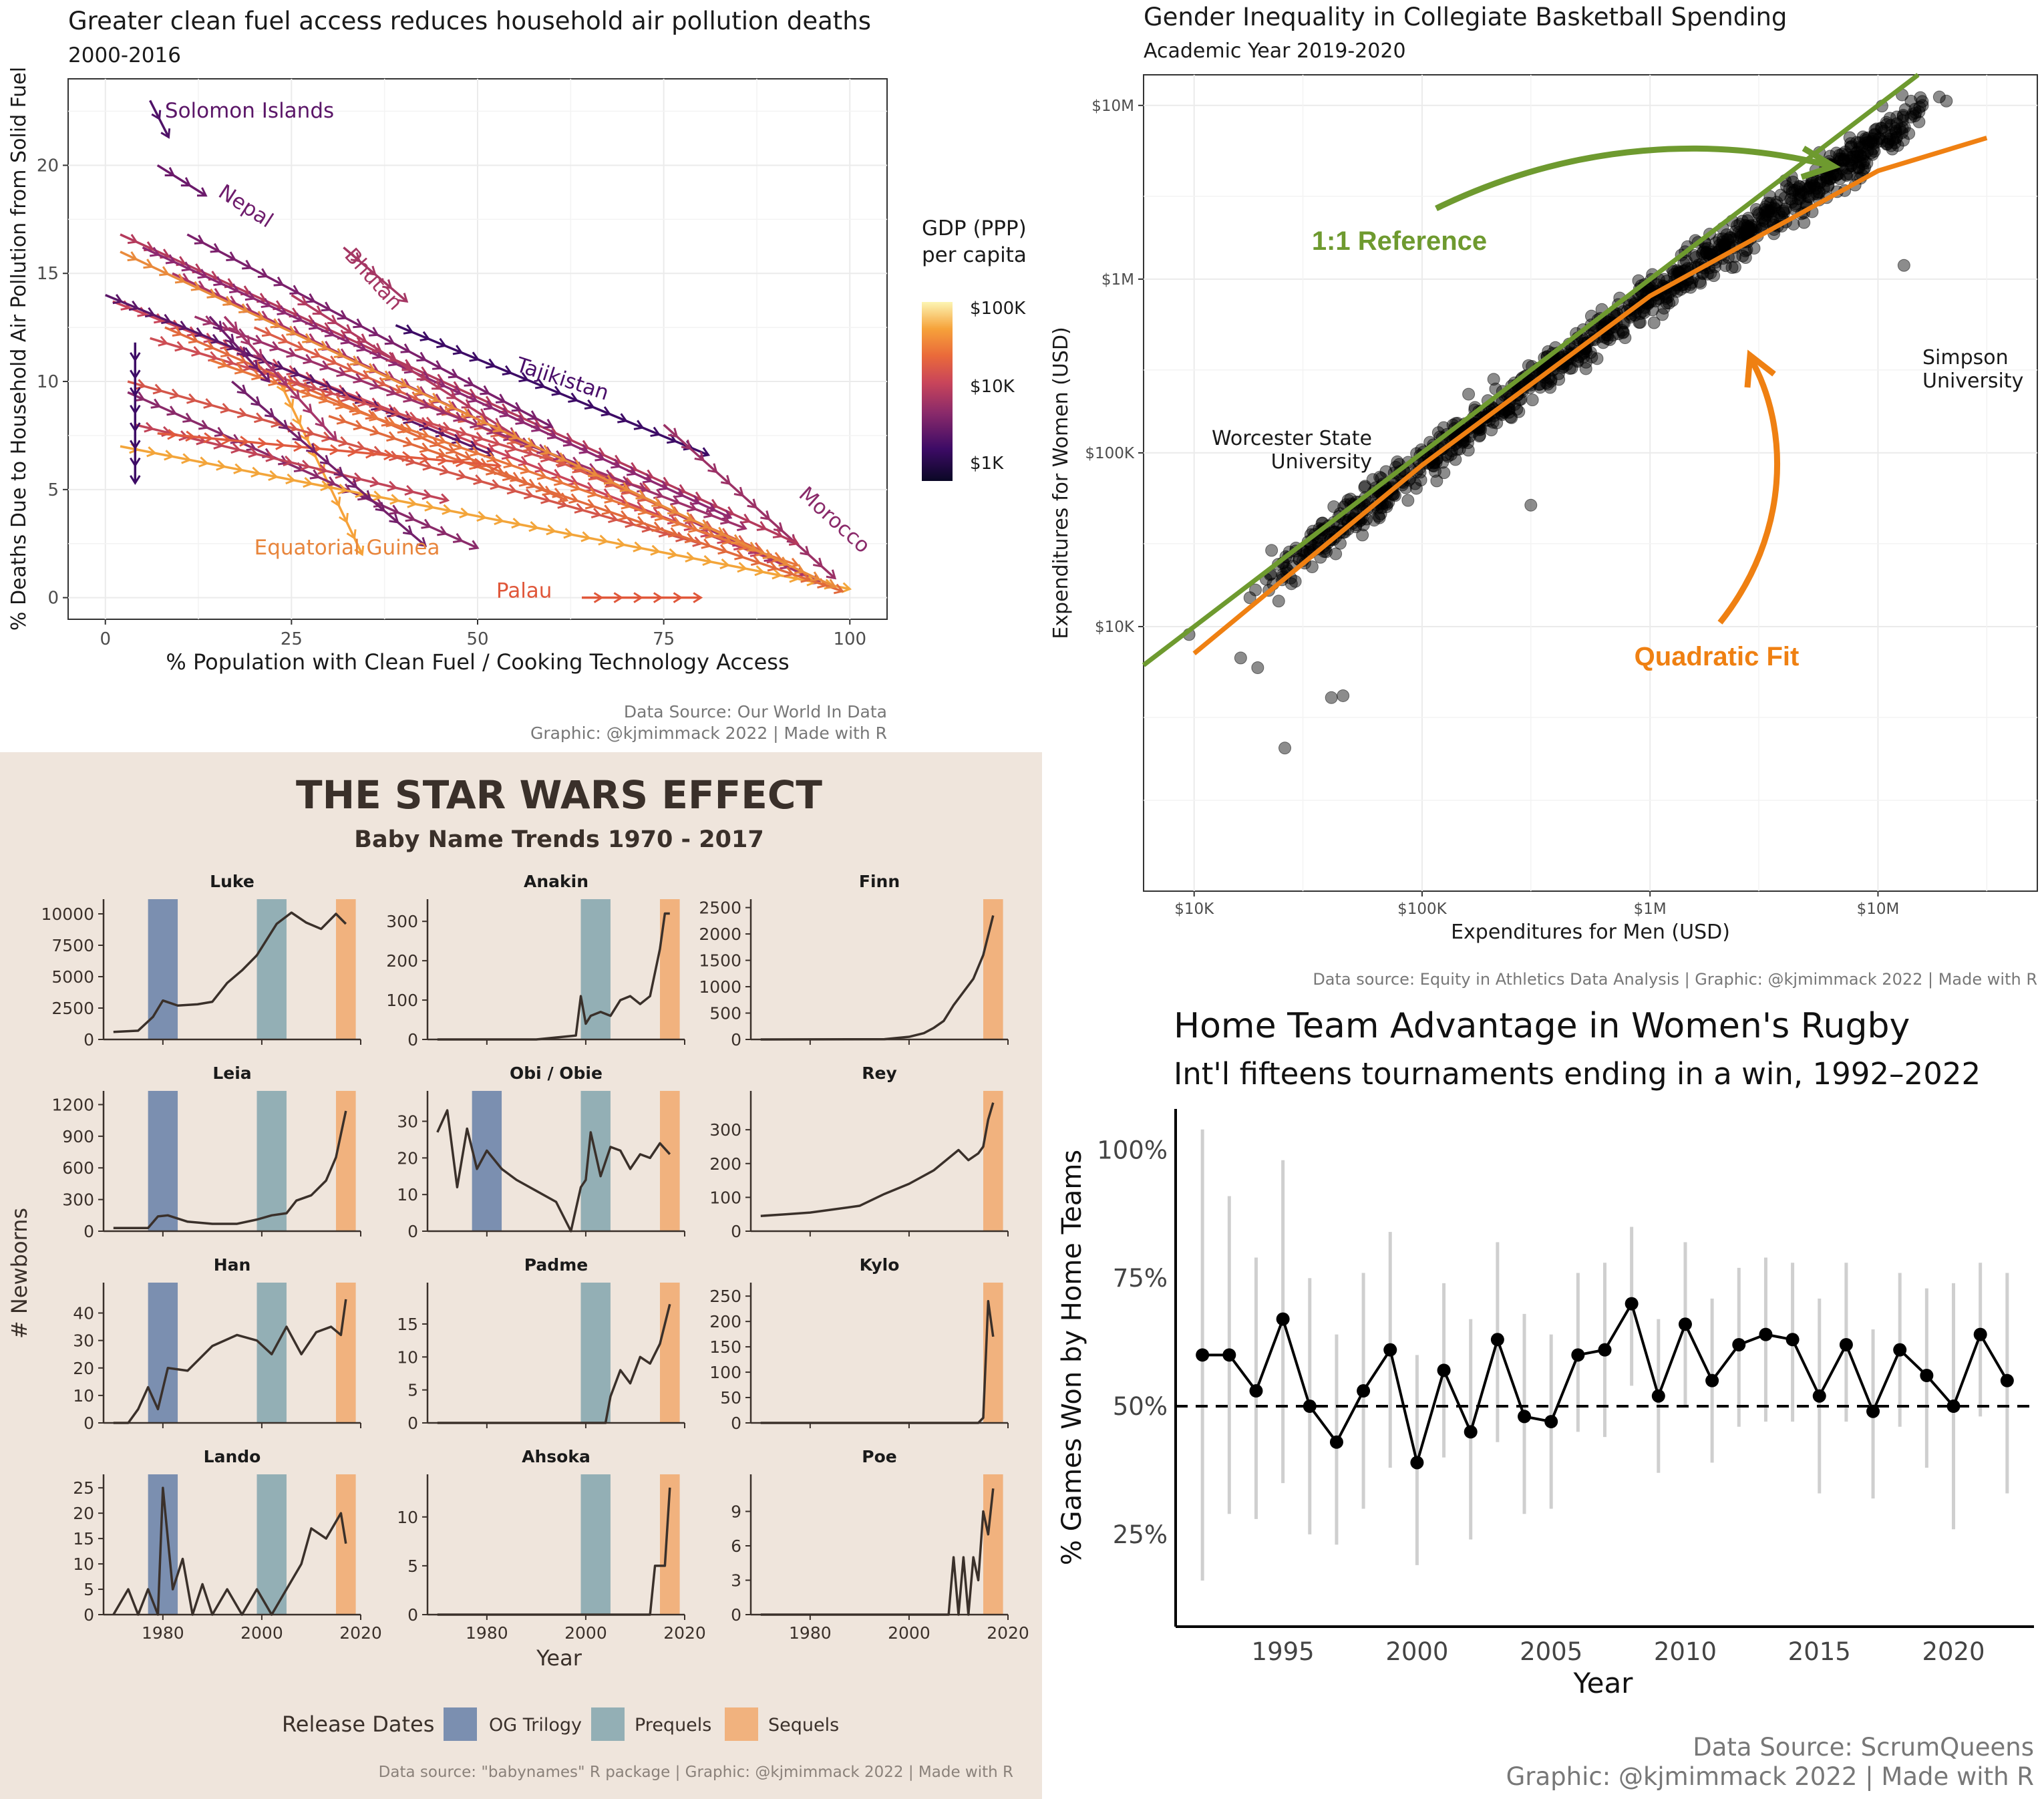 This screenshot has height=1799, width=2044. Describe the element at coordinates (730, 1398) in the screenshot. I see `facet-y-tick-label: 50` at that location.